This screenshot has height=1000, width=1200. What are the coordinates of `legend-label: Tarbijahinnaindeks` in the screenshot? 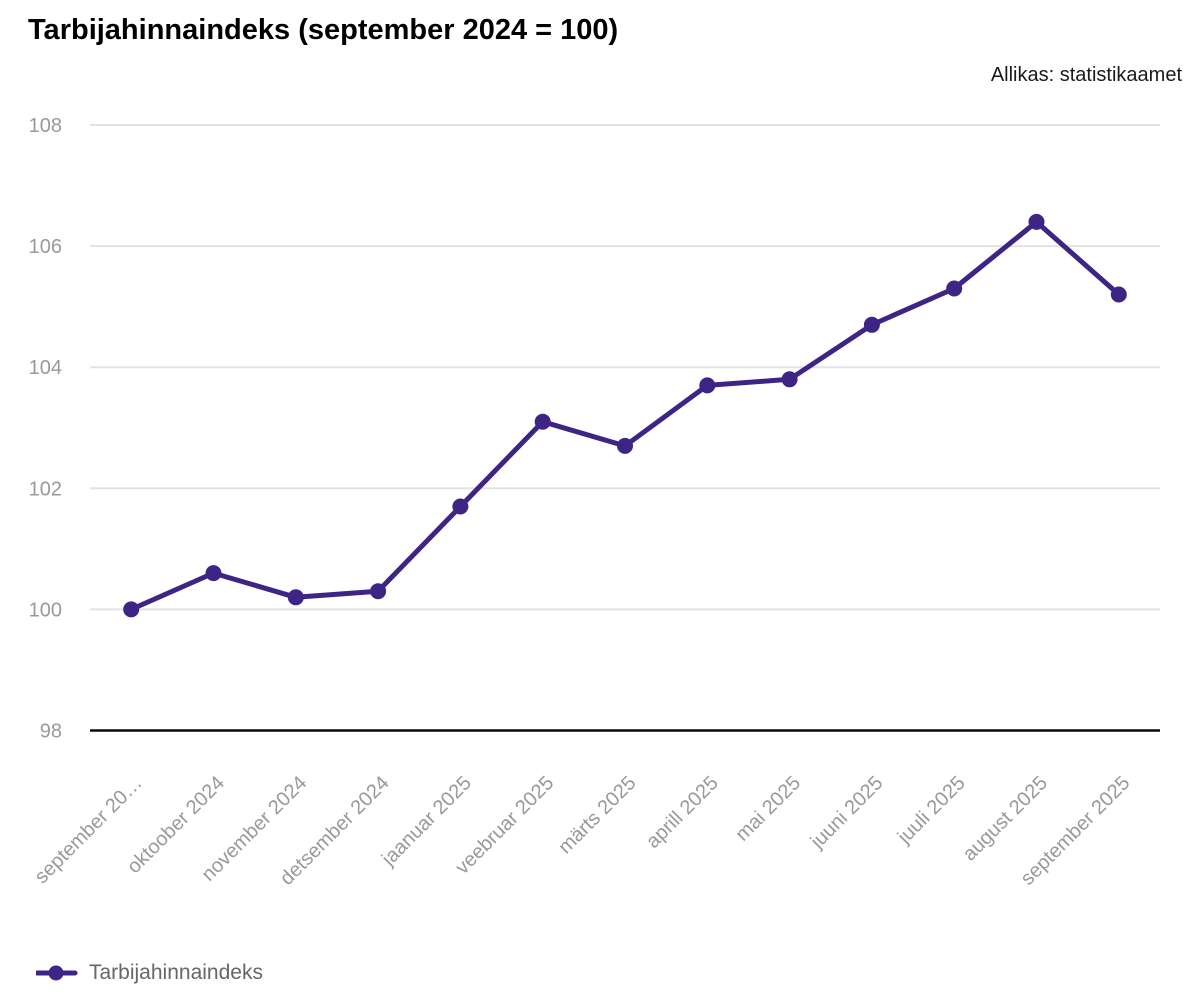 It's located at (176, 972).